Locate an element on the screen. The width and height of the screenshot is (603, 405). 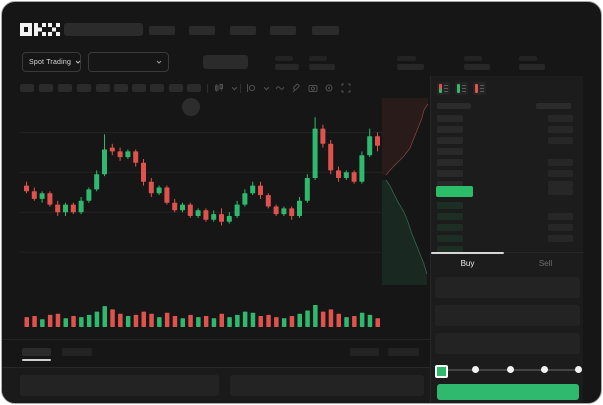
draw-icon is located at coordinates (297, 88).